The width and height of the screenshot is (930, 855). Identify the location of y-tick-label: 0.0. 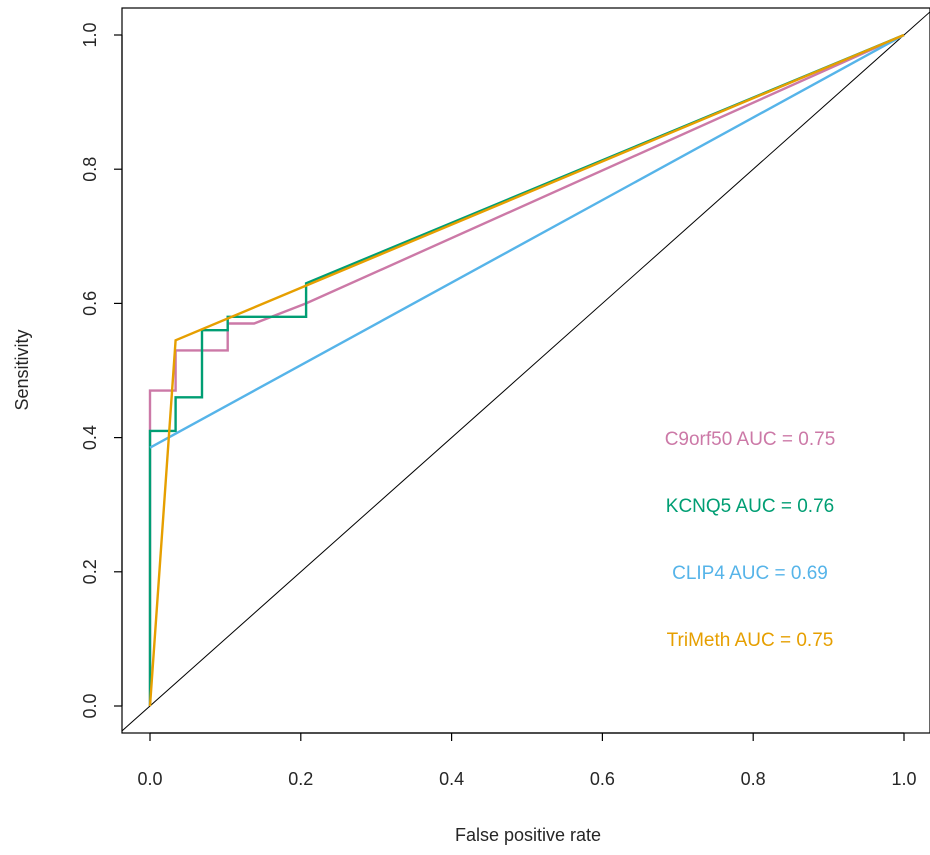
(90, 705).